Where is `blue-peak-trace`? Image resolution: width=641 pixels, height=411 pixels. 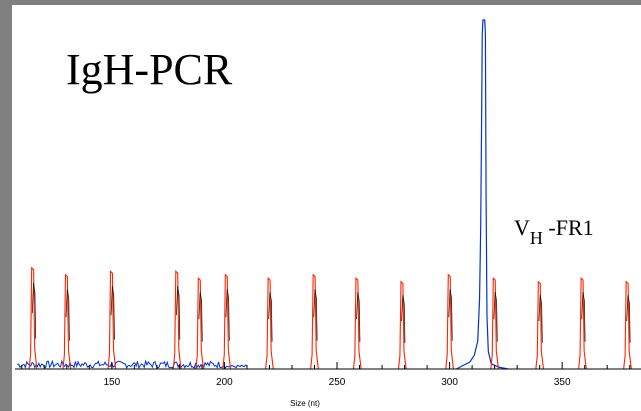
blue-peak-trace is located at coordinates (482, 194).